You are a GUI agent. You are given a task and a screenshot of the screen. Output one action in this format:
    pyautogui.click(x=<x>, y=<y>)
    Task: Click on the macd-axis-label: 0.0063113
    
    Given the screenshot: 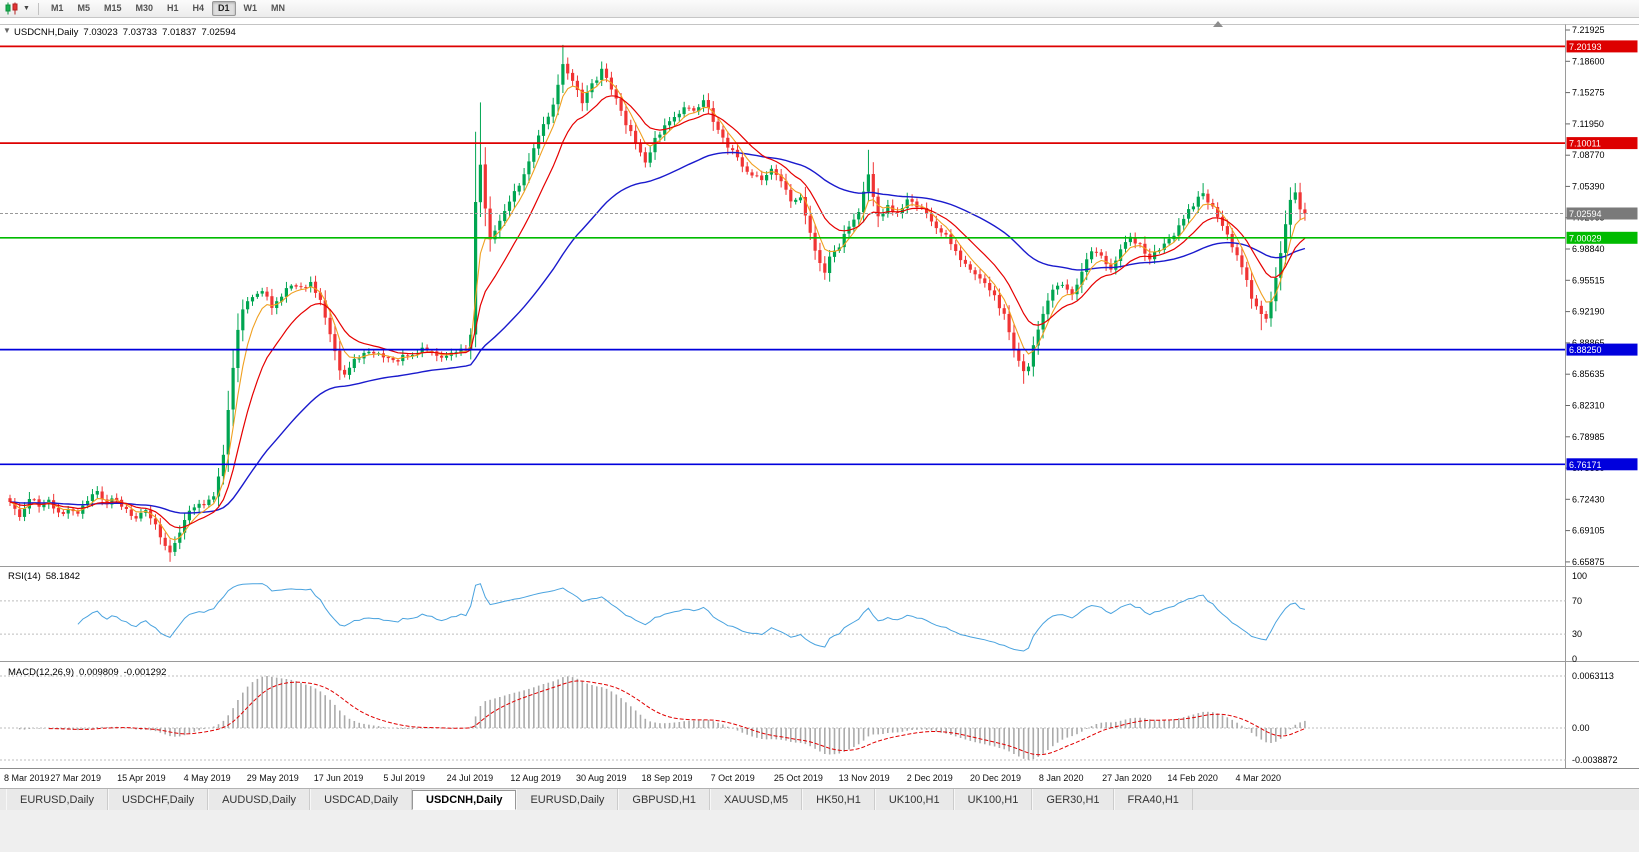 What is the action you would take?
    pyautogui.click(x=1593, y=676)
    